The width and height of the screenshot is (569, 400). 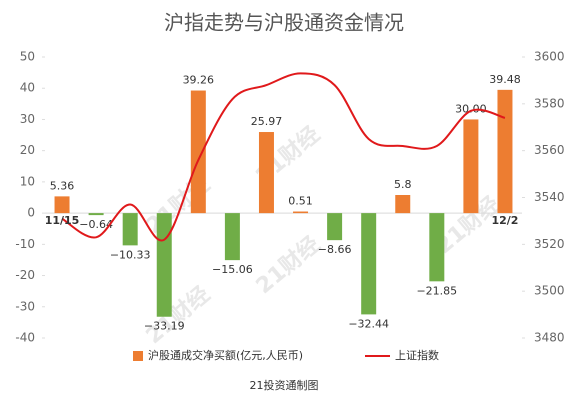 What do you see at coordinates (284, 23) in the screenshot?
I see `chart-title: 沪指走势与沪股通资金情况` at bounding box center [284, 23].